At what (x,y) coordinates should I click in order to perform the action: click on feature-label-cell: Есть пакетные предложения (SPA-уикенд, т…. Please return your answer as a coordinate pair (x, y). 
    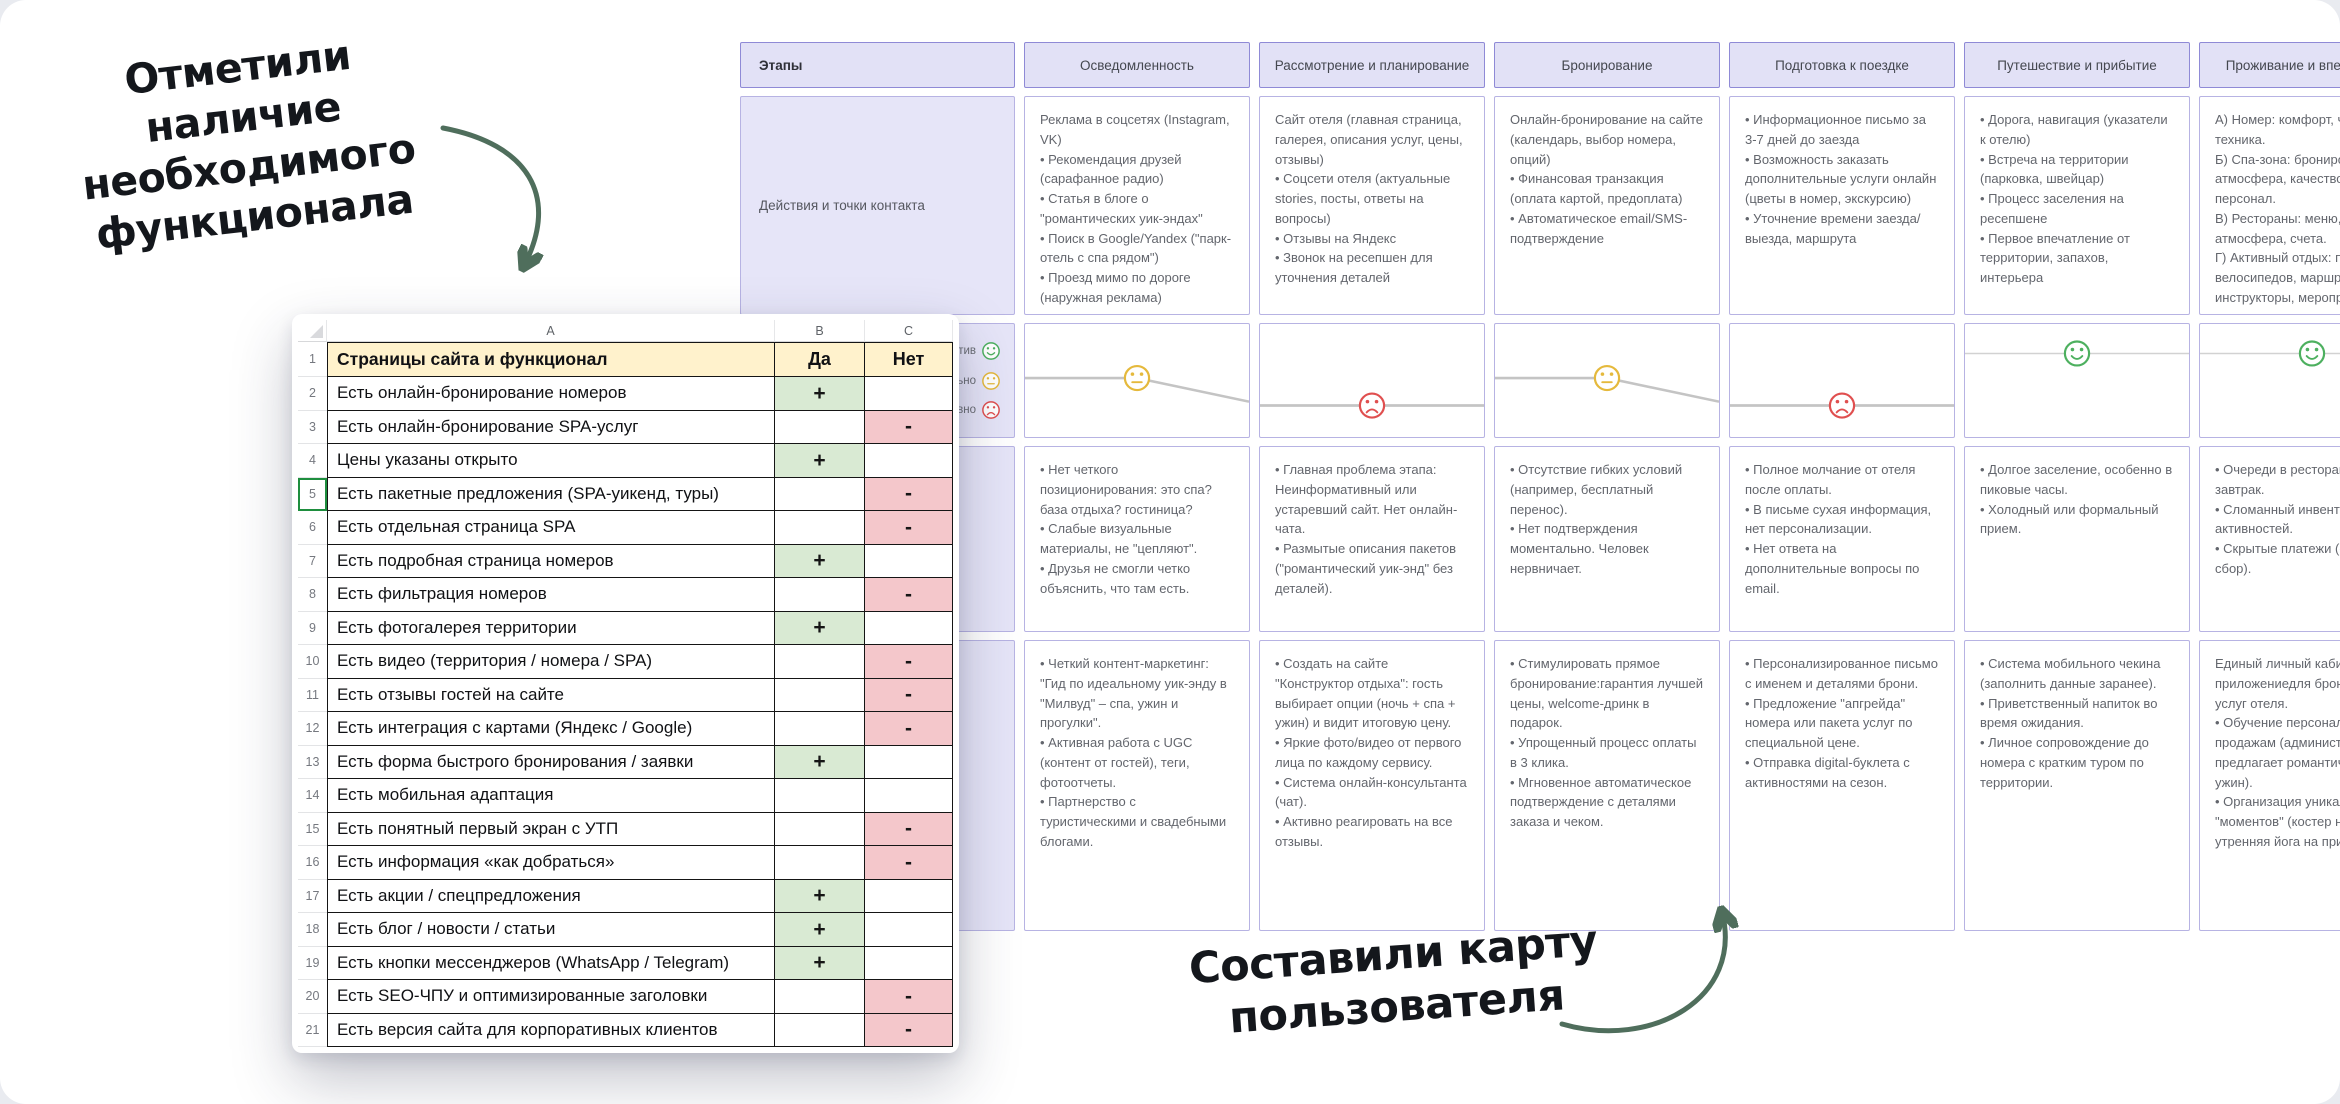
    Looking at the image, I should click on (551, 494).